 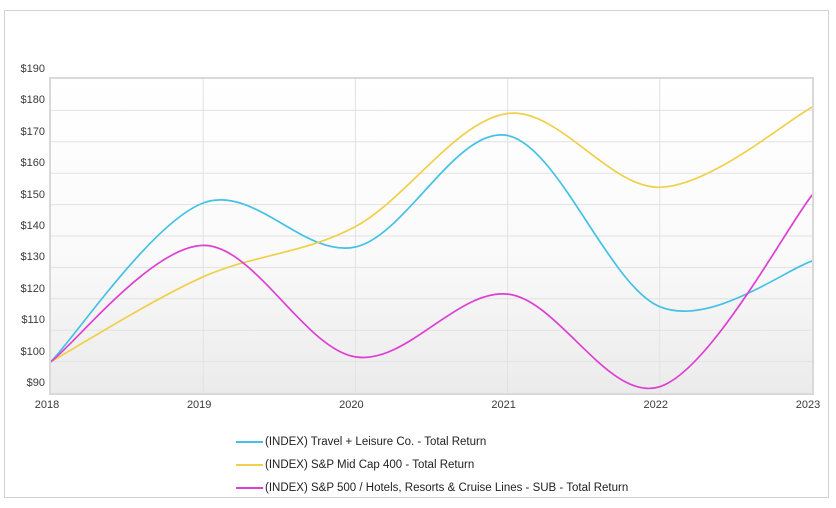 What do you see at coordinates (32, 131) in the screenshot?
I see `y-axis-tick-label: $170` at bounding box center [32, 131].